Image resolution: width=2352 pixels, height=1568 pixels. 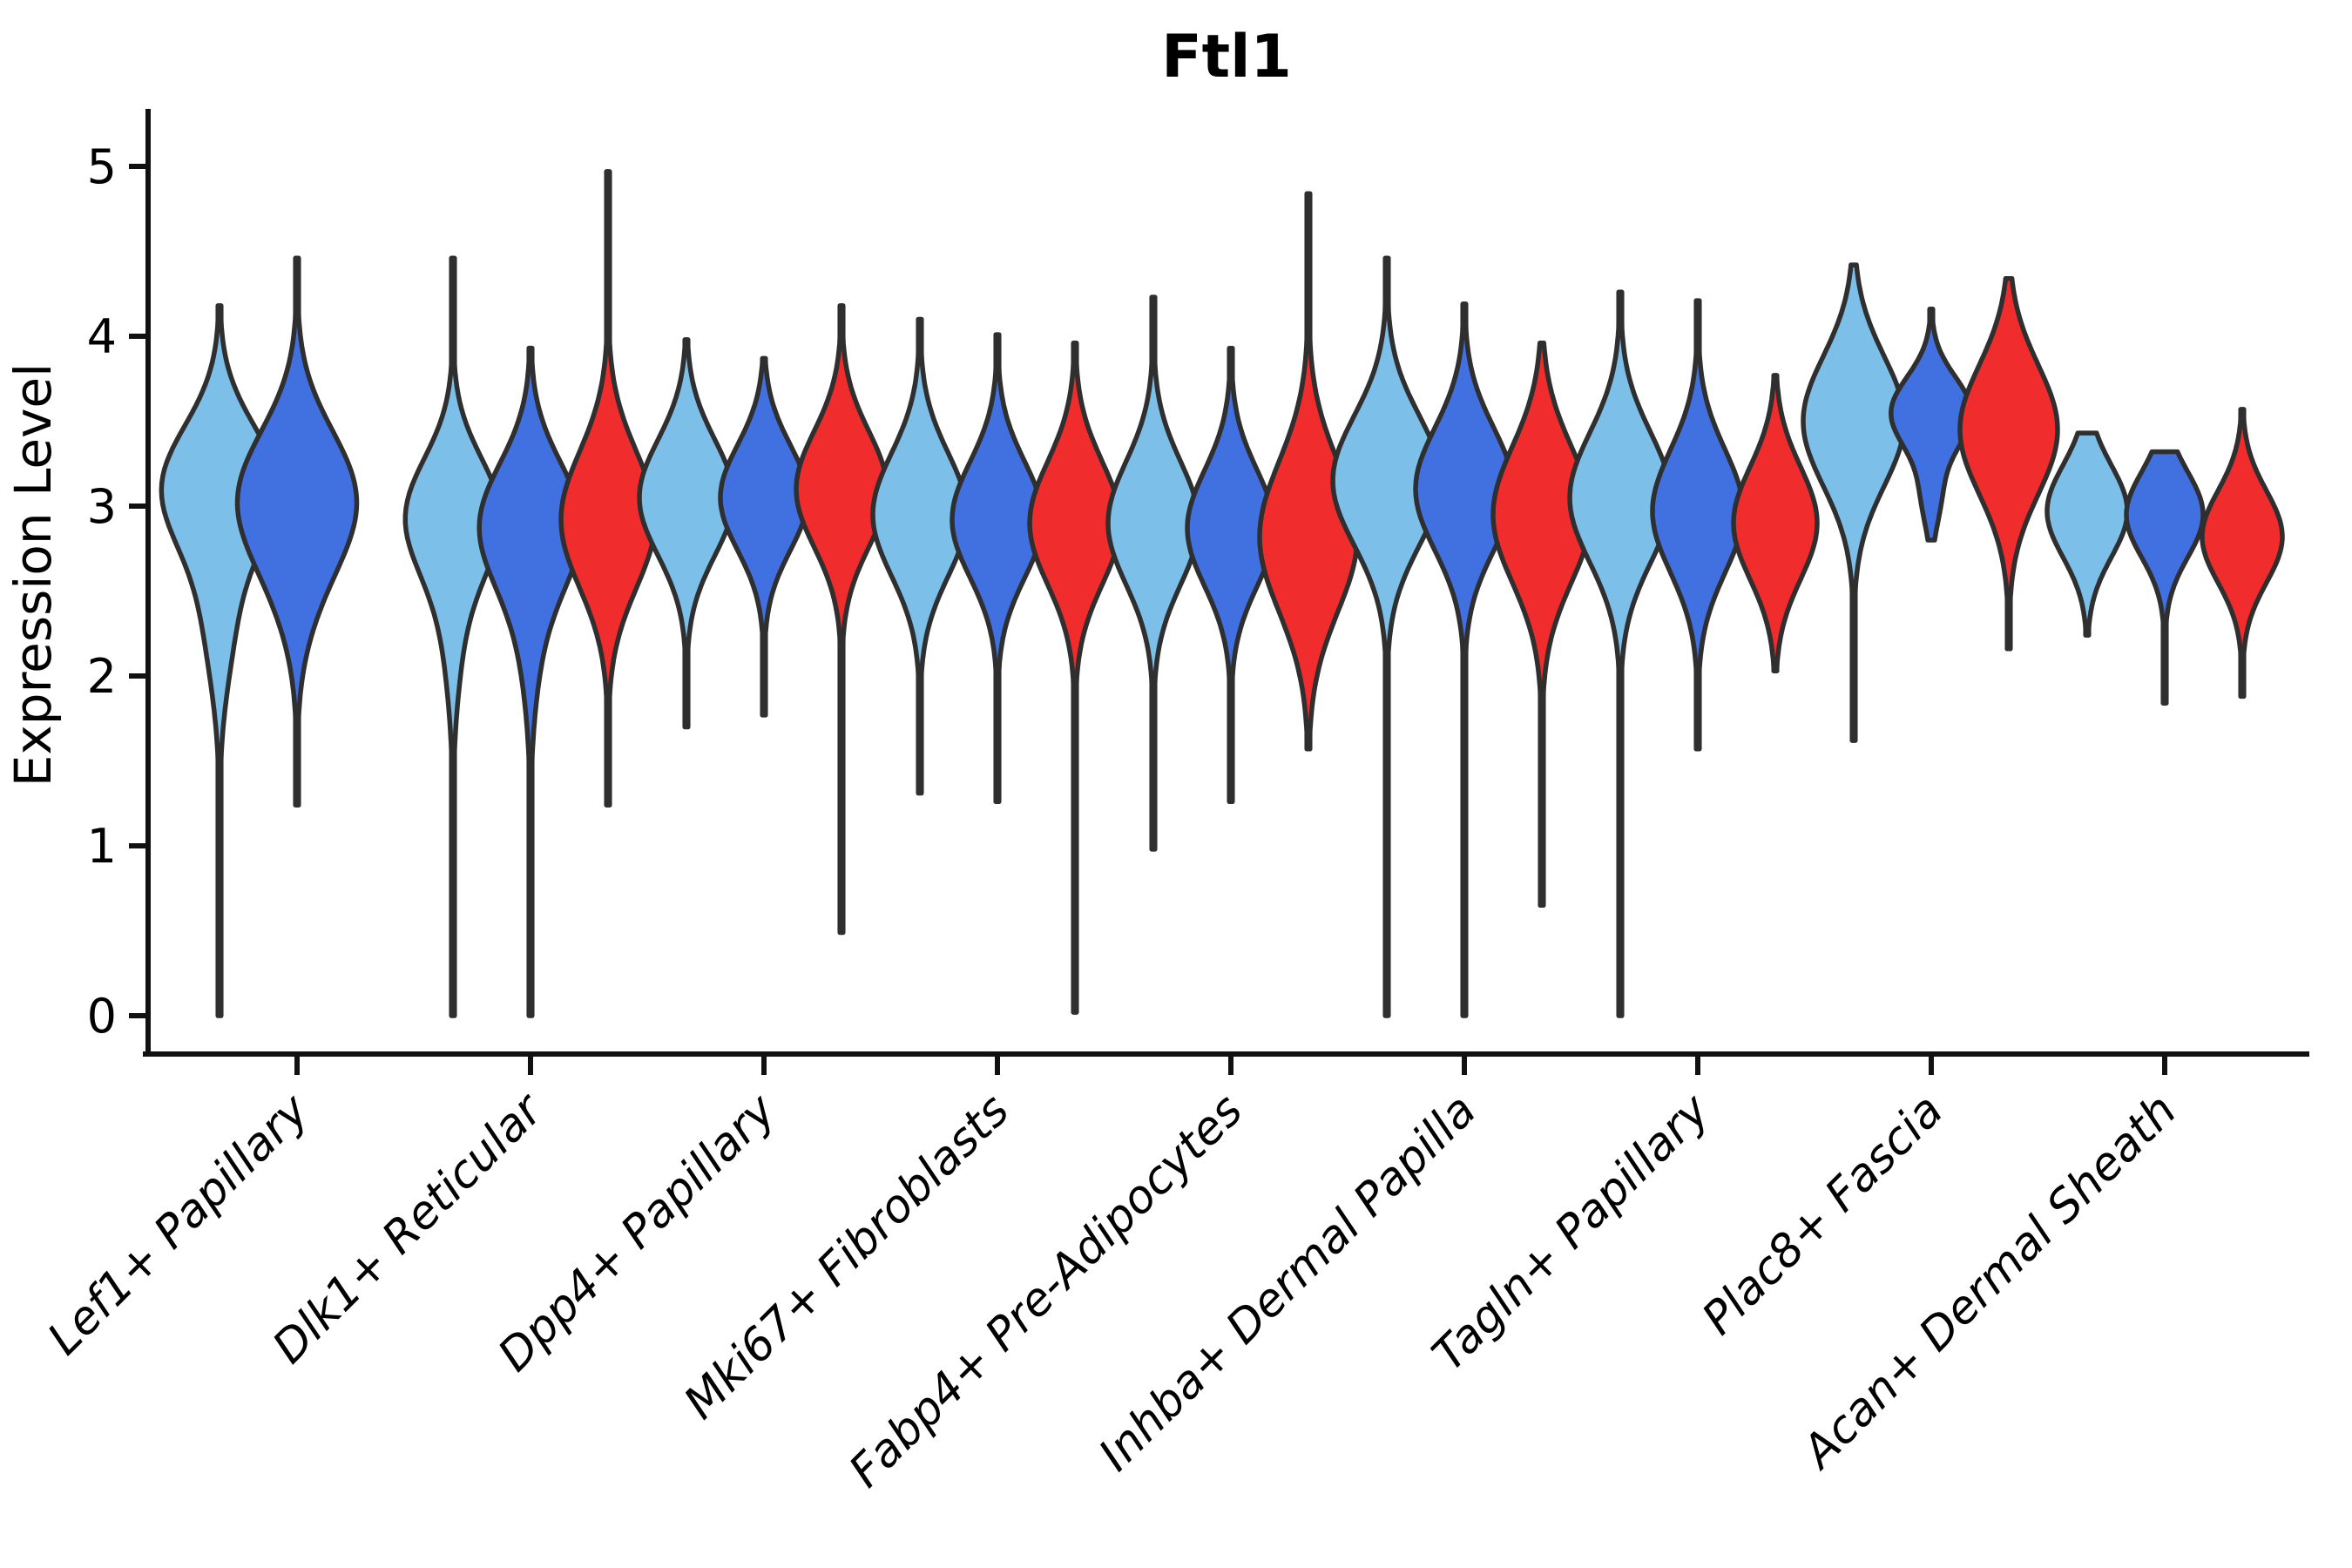 I want to click on violin-red-acan+, so click(x=2242, y=554).